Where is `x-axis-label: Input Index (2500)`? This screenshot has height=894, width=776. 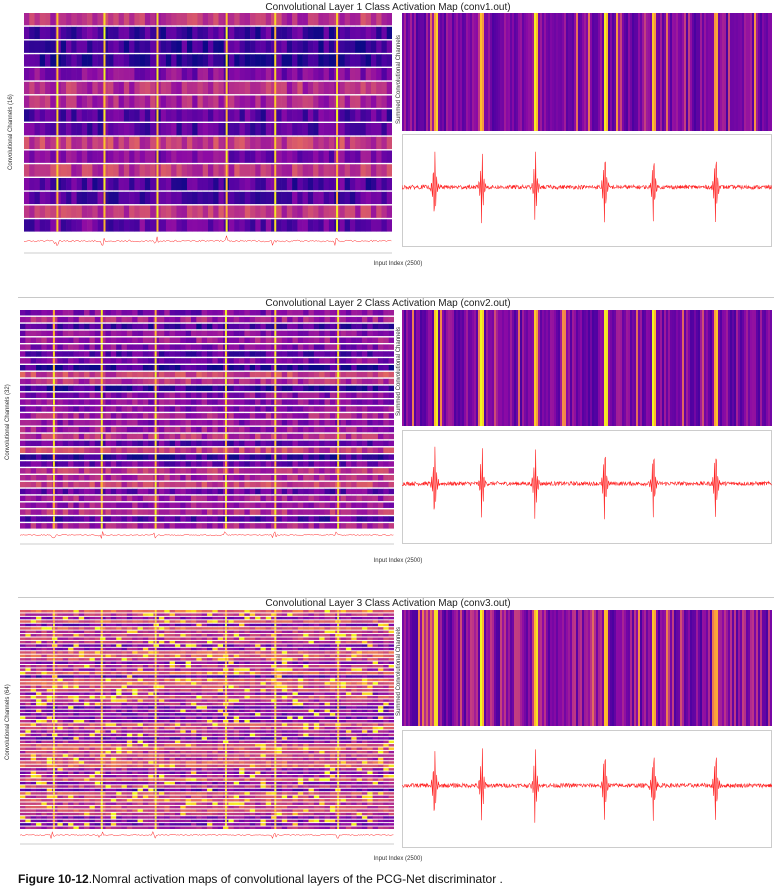
x-axis-label: Input Index (2500) is located at coordinates (398, 561).